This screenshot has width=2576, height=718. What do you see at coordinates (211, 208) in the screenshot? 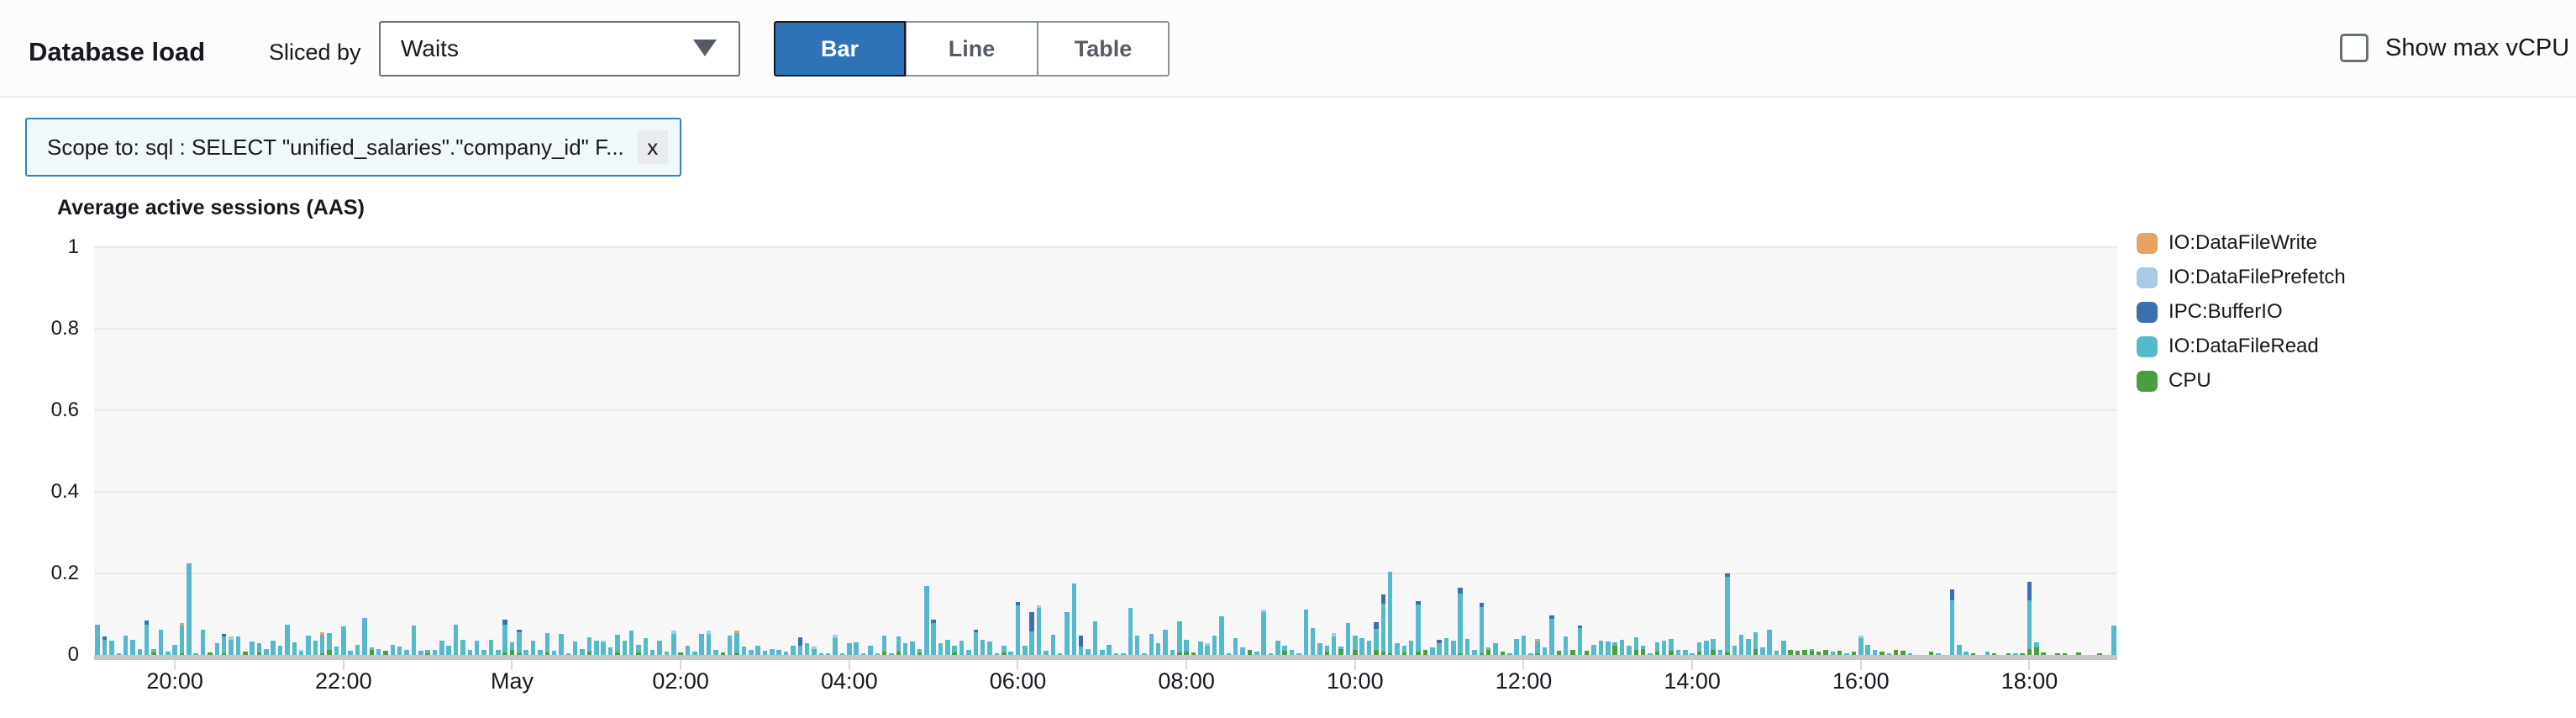
I see `chart-title: Average active sessions (AAS)` at bounding box center [211, 208].